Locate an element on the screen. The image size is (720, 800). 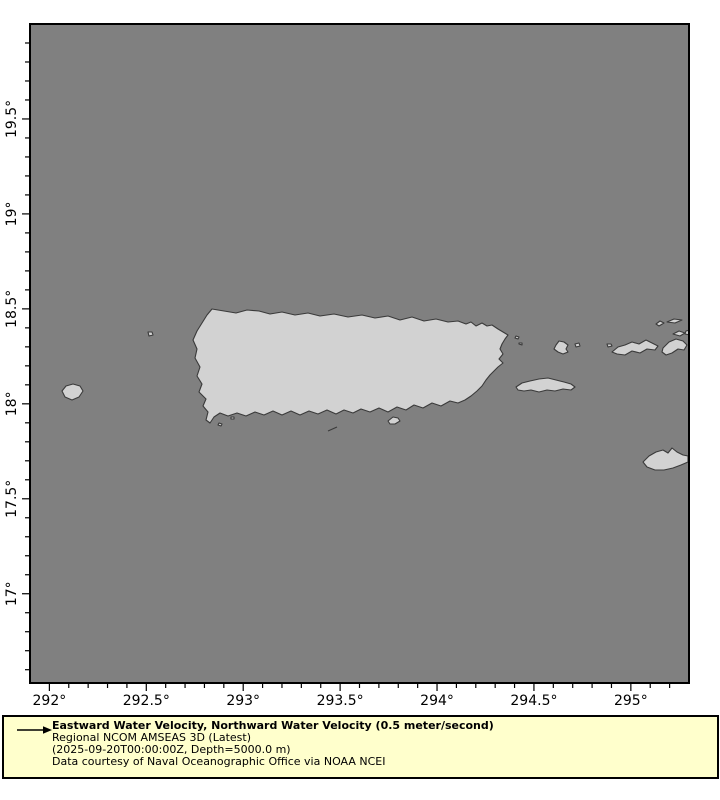
island-puerto-rico is located at coordinates (350, 366).